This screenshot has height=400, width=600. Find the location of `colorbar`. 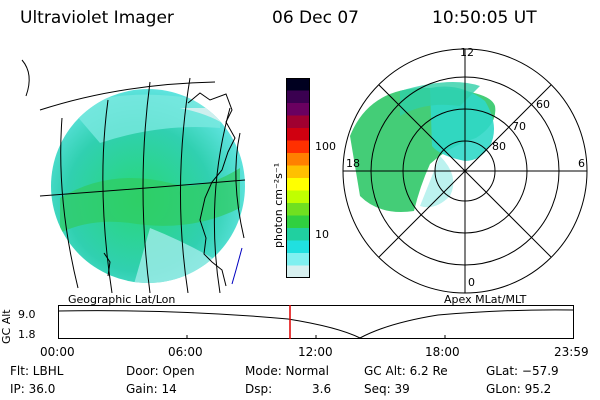

colorbar is located at coordinates (298, 178).